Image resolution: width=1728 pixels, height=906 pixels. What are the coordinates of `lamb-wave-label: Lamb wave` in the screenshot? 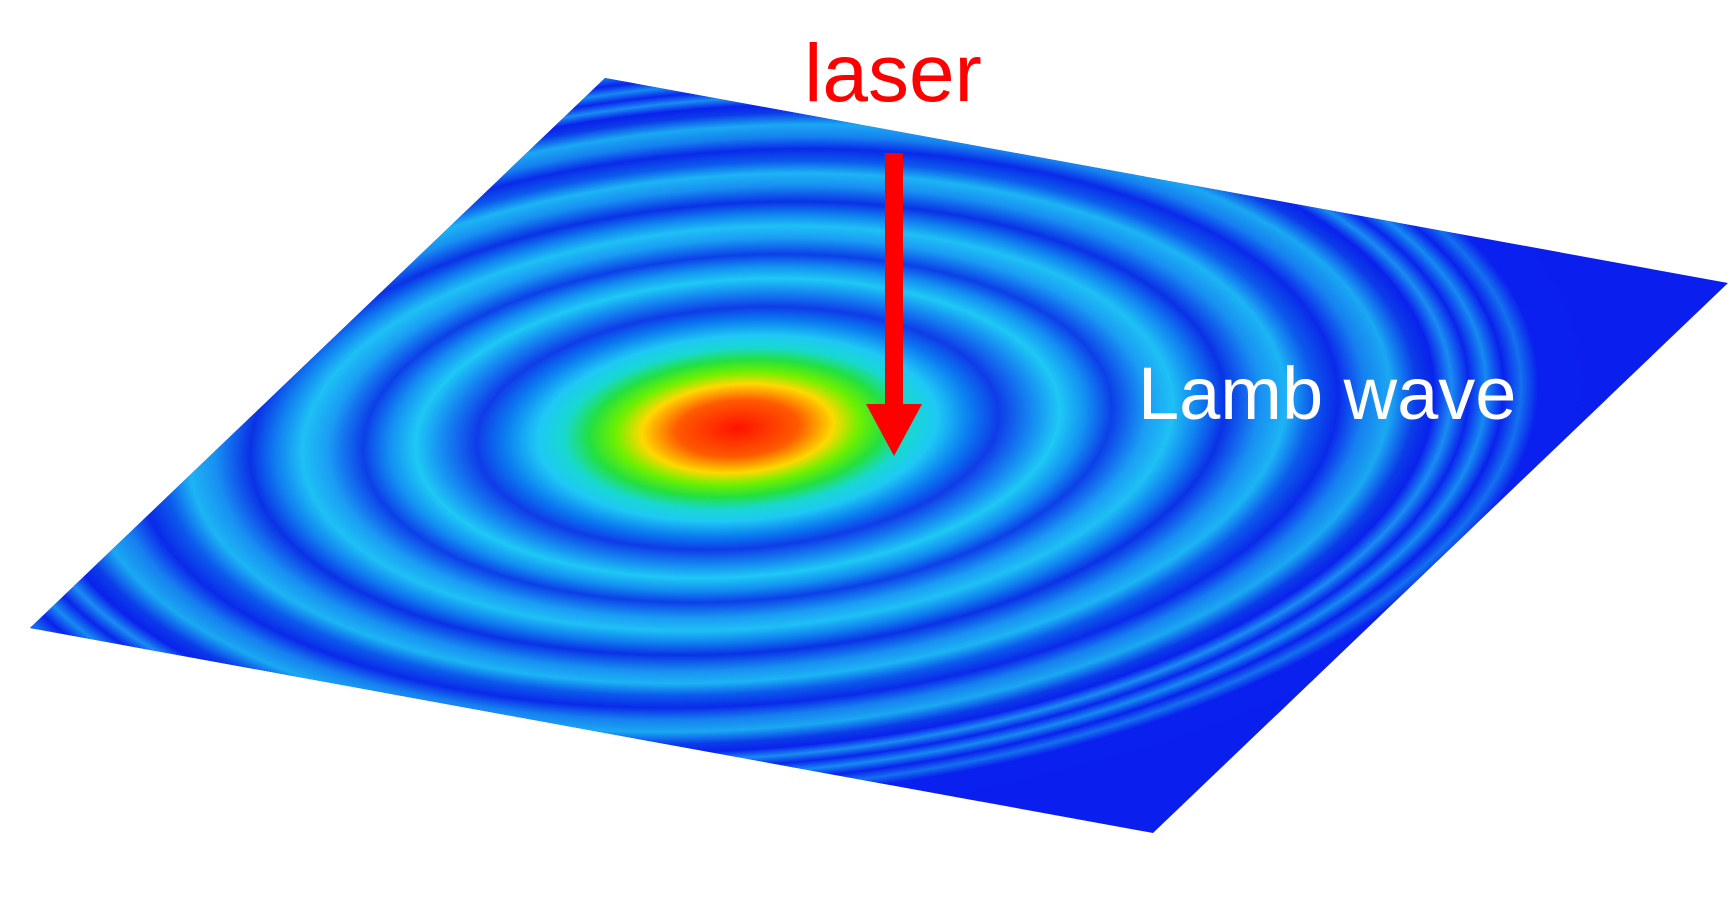 It's located at (1327, 393).